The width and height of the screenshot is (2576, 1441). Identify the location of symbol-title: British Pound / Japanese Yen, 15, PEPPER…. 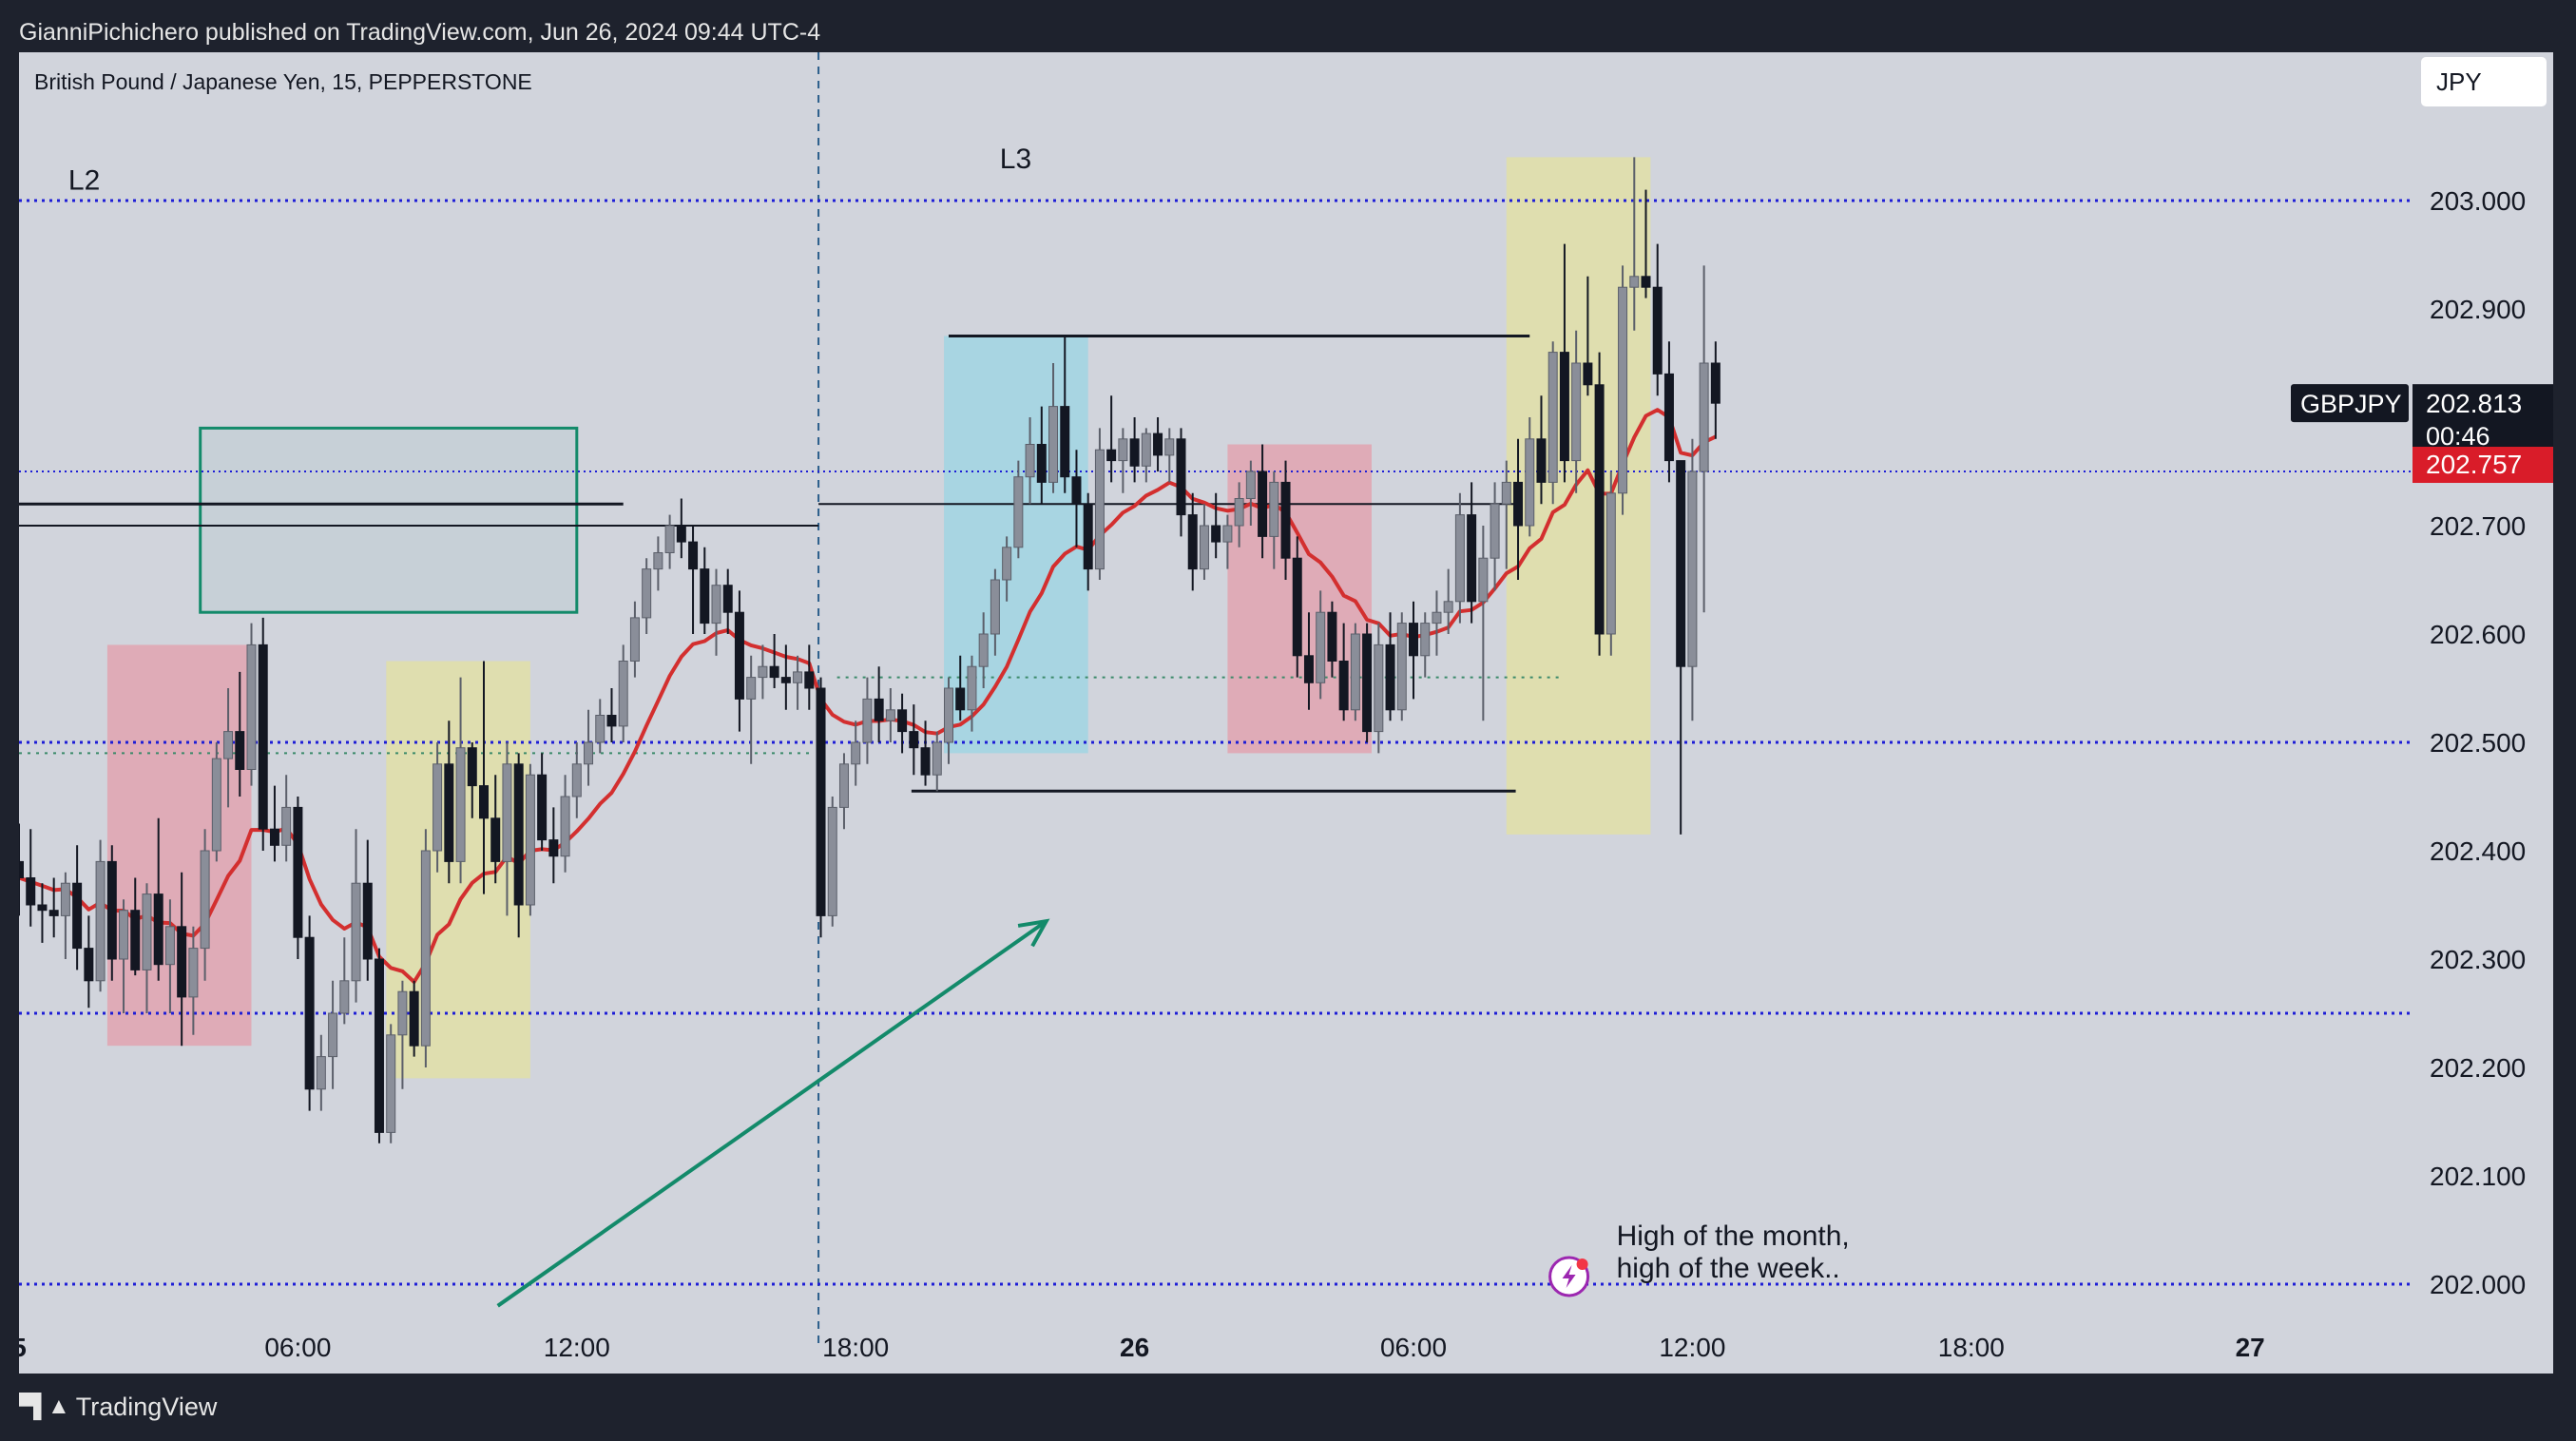
(283, 81).